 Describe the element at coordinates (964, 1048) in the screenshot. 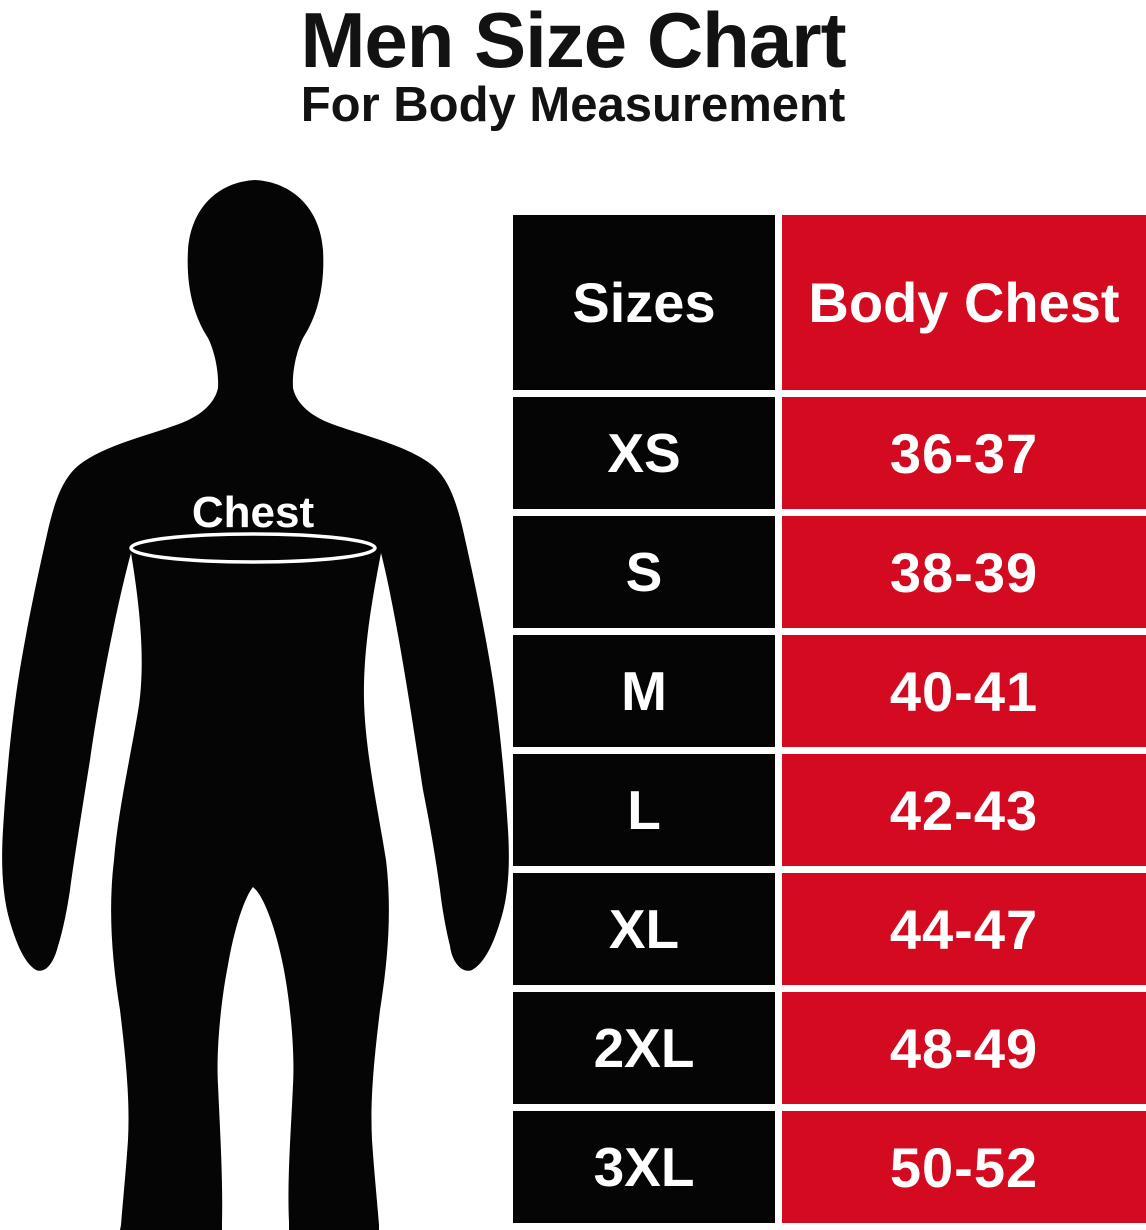

I see `chest-range-cell-2xl: 48-49` at that location.